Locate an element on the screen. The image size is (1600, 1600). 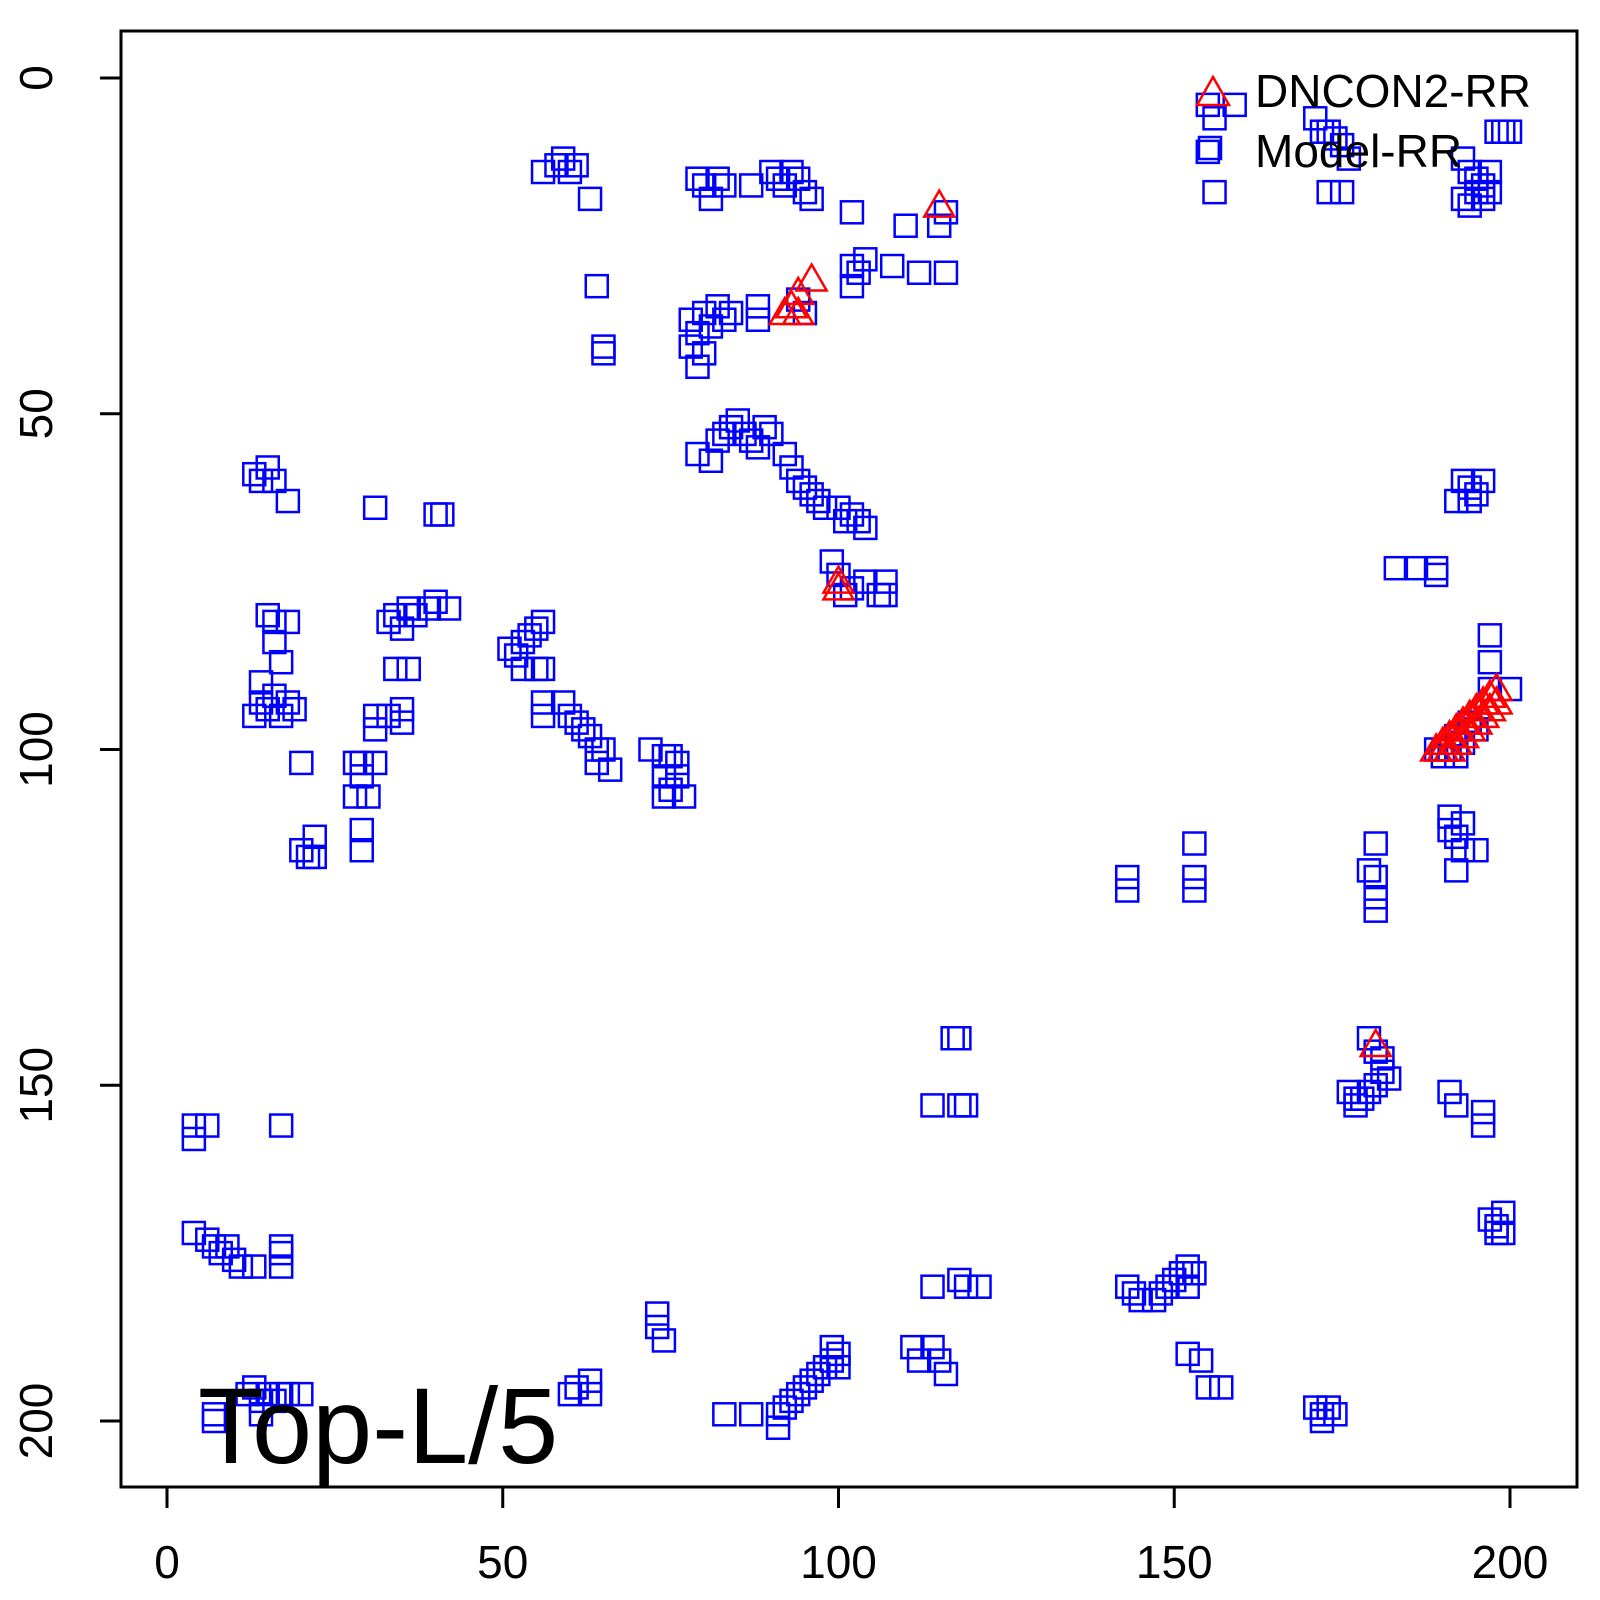
y-tick-label: 100 is located at coordinates (36, 749).